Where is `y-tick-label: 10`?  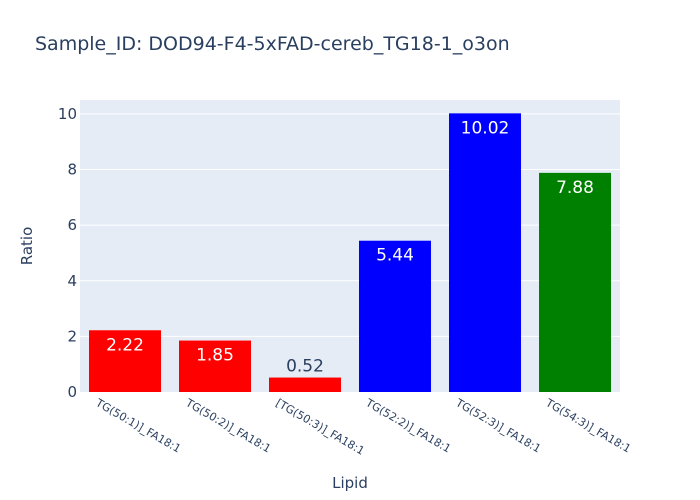 y-tick-label: 10 is located at coordinates (67, 114).